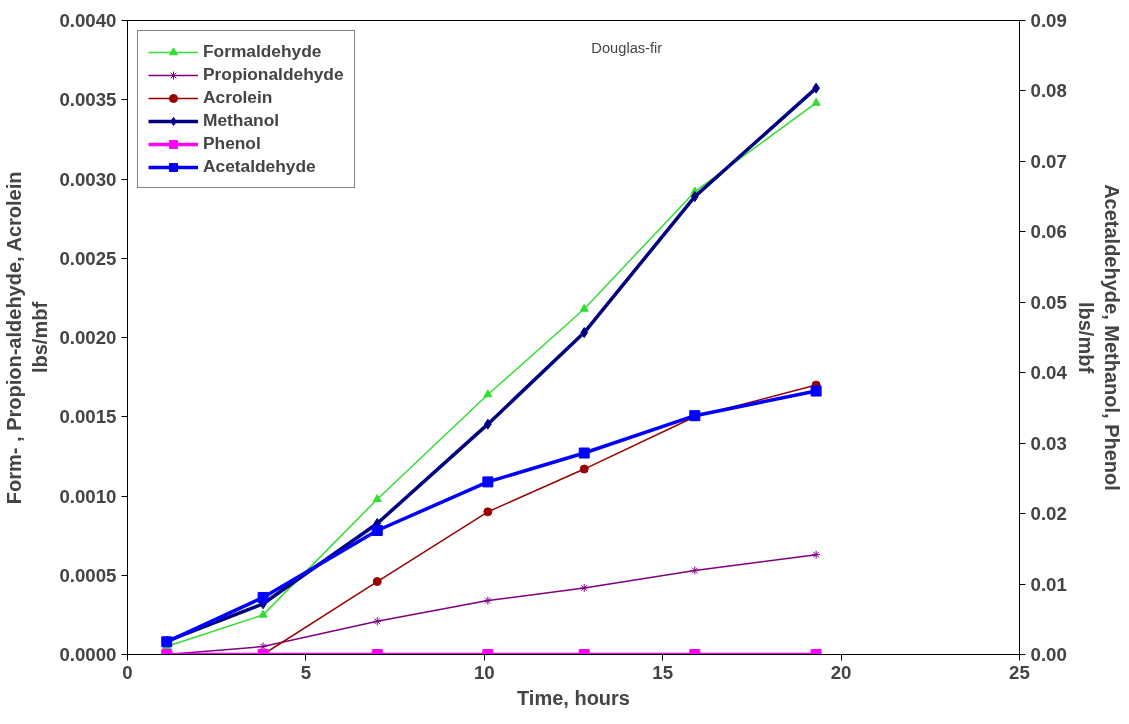 The height and width of the screenshot is (724, 1129). I want to click on y-tick-label: 0.0030, so click(88, 179).